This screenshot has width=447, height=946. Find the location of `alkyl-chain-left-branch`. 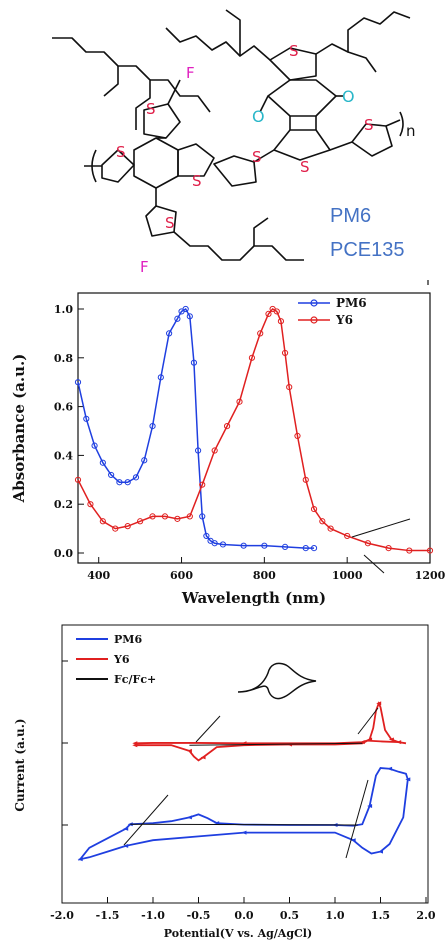

alkyl-chain-left-branch is located at coordinates (180, 96).